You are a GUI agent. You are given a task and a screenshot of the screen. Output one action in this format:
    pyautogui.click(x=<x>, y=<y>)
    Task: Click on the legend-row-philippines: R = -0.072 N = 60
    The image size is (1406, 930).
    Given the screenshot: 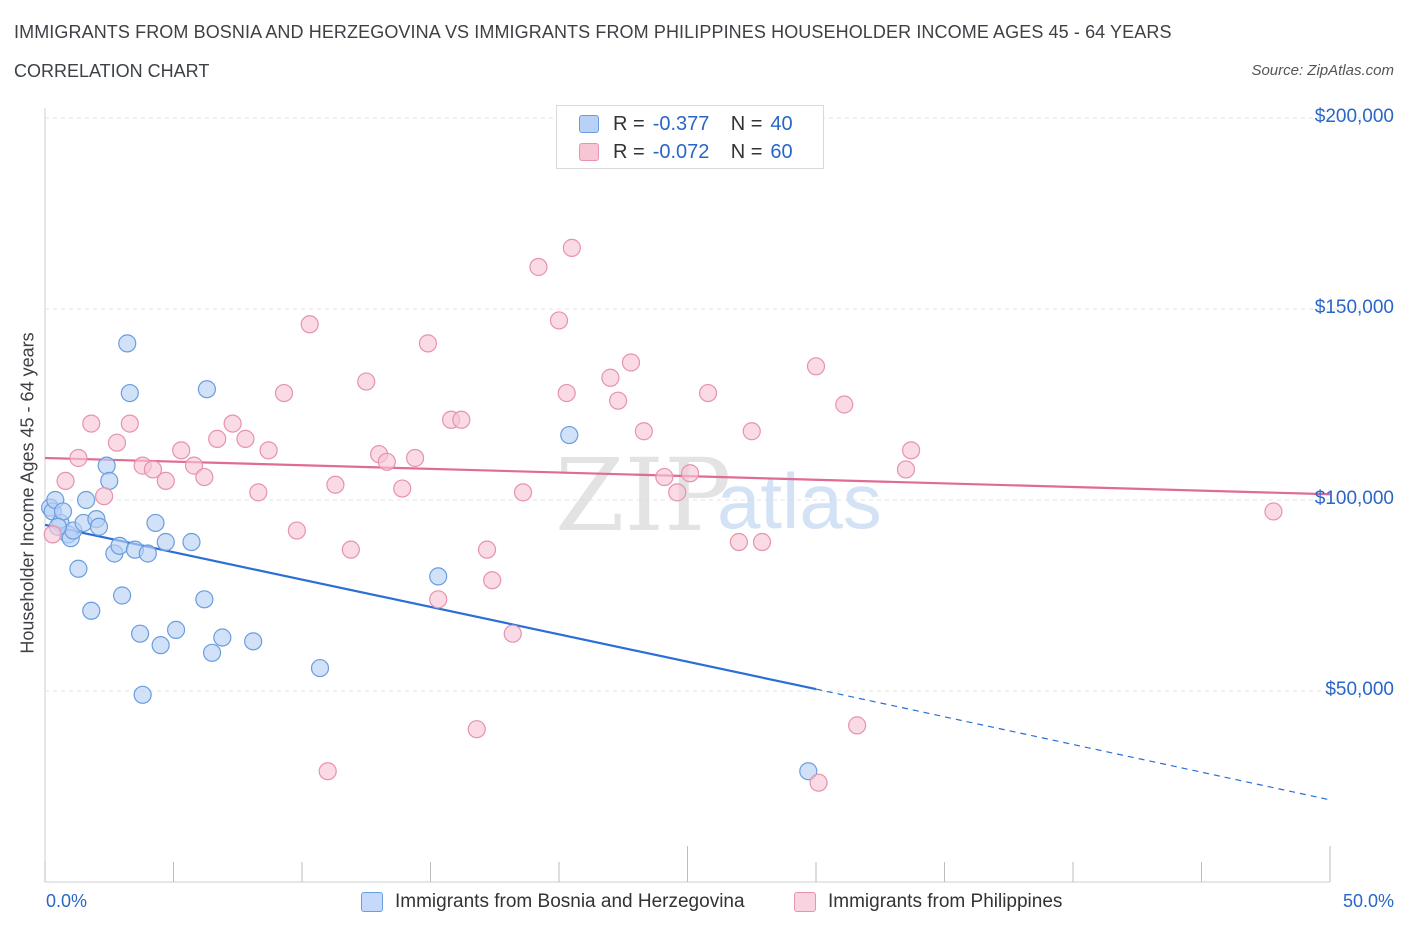 What is the action you would take?
    pyautogui.click(x=686, y=152)
    